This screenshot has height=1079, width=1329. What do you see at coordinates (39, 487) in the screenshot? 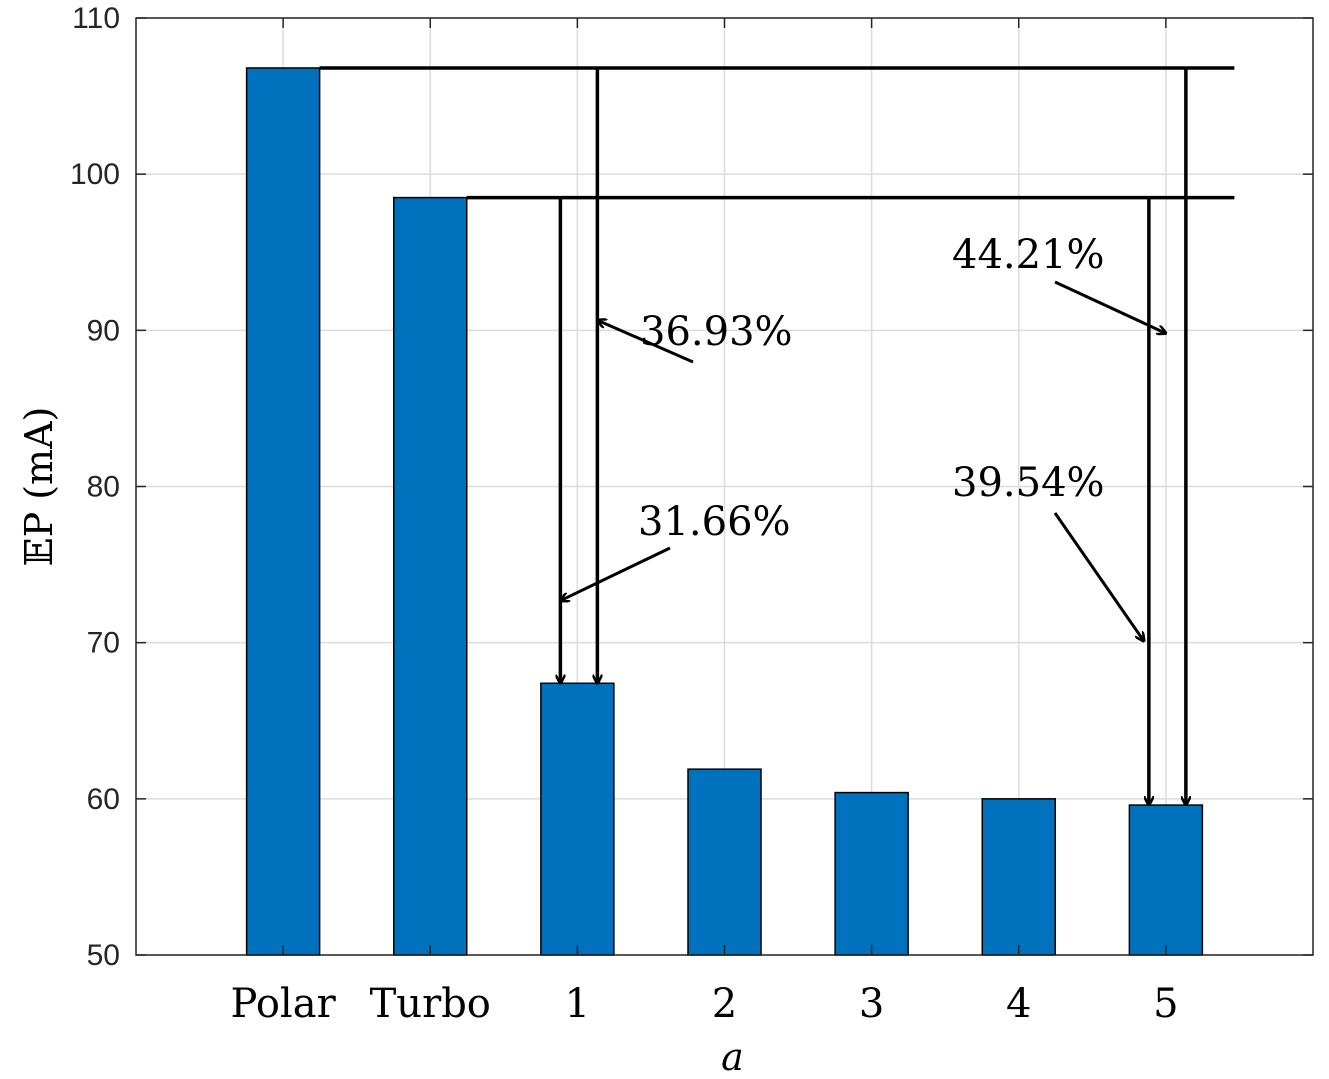
I see `y-axis-label: 𝔼P (mA)` at bounding box center [39, 487].